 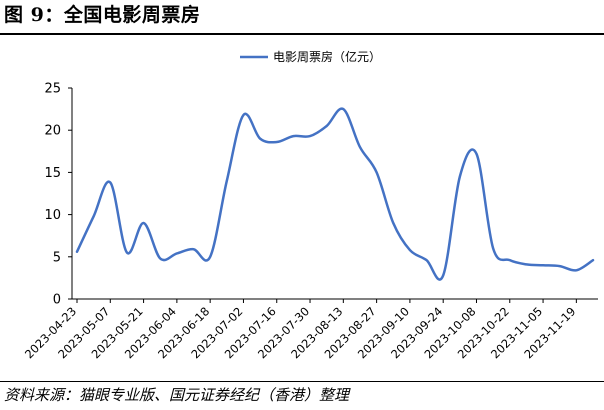 What do you see at coordinates (52, 173) in the screenshot?
I see `y-tick-label: 15` at bounding box center [52, 173].